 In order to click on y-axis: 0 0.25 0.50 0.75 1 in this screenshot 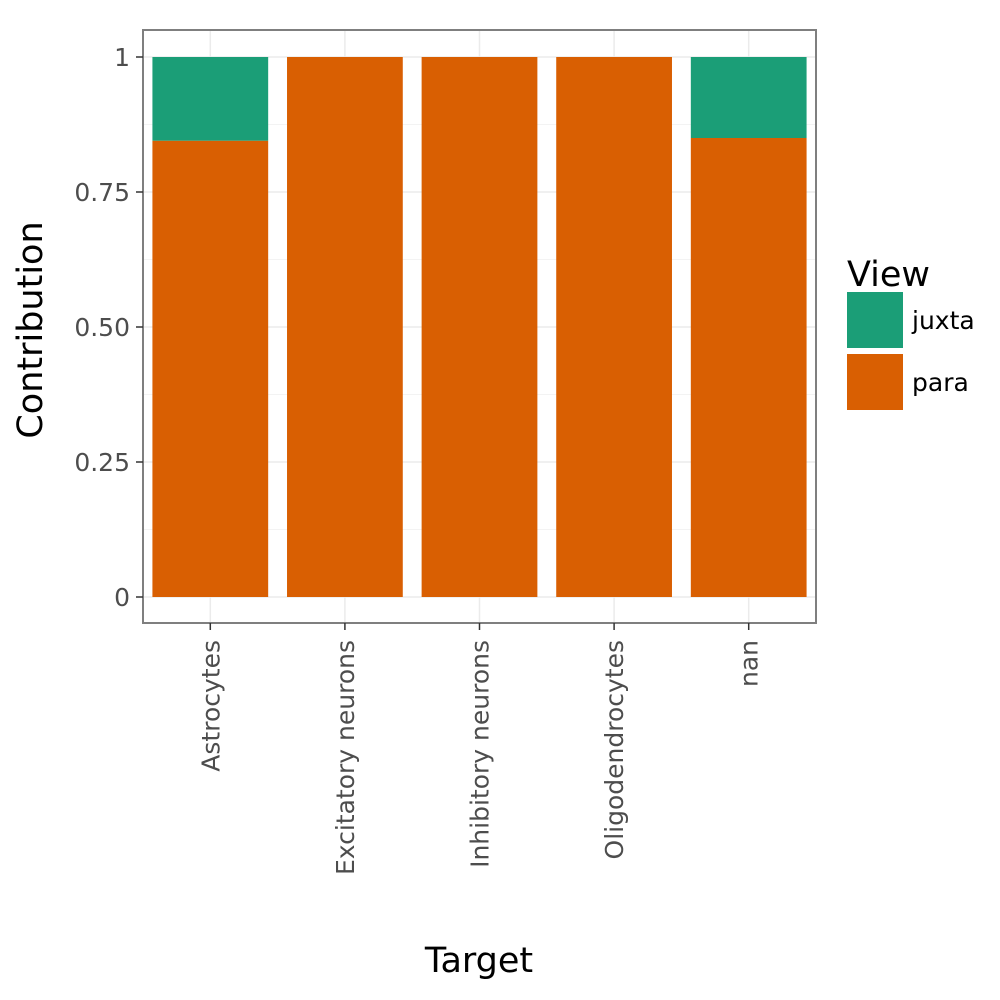, I will do `click(108, 327)`.